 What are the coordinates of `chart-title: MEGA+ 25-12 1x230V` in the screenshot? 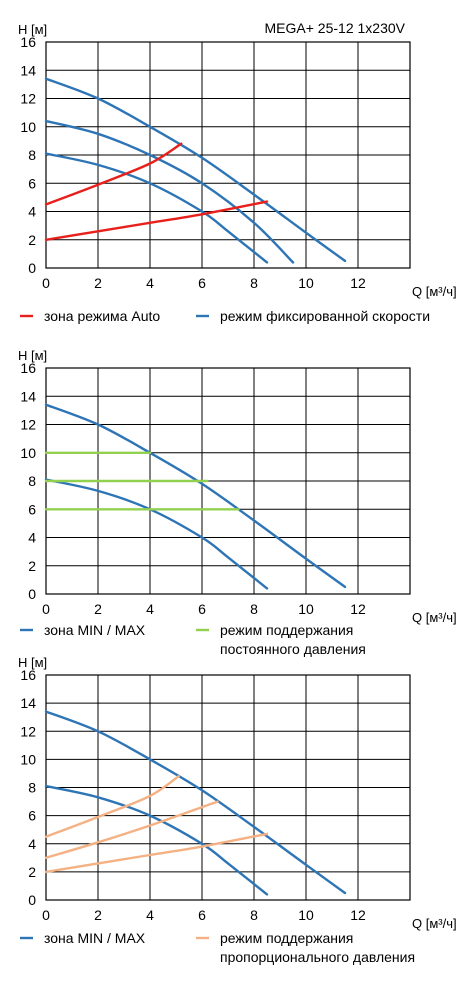 It's located at (335, 28).